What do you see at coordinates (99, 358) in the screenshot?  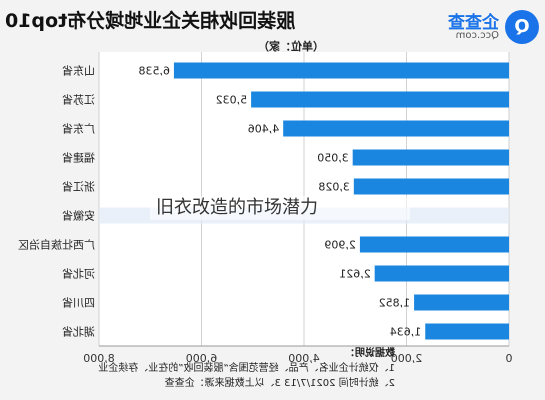 I see `x-tick-label: 8,000` at bounding box center [99, 358].